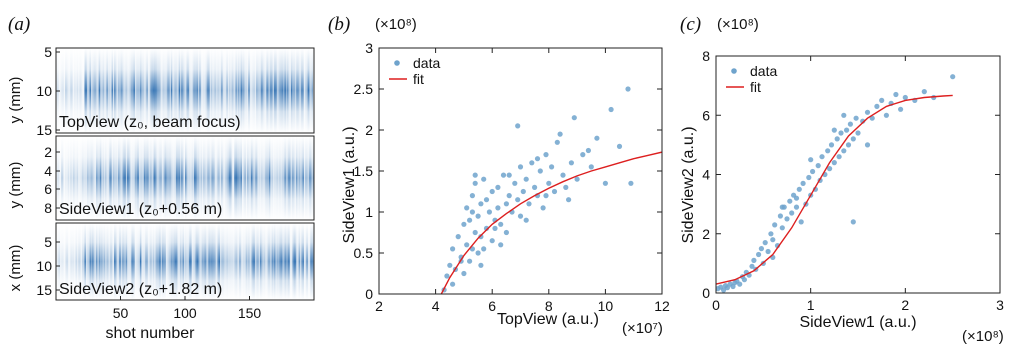 This screenshot has width=1017, height=346. What do you see at coordinates (706, 175) in the screenshot?
I see `c-y-tick-label: 4` at bounding box center [706, 175].